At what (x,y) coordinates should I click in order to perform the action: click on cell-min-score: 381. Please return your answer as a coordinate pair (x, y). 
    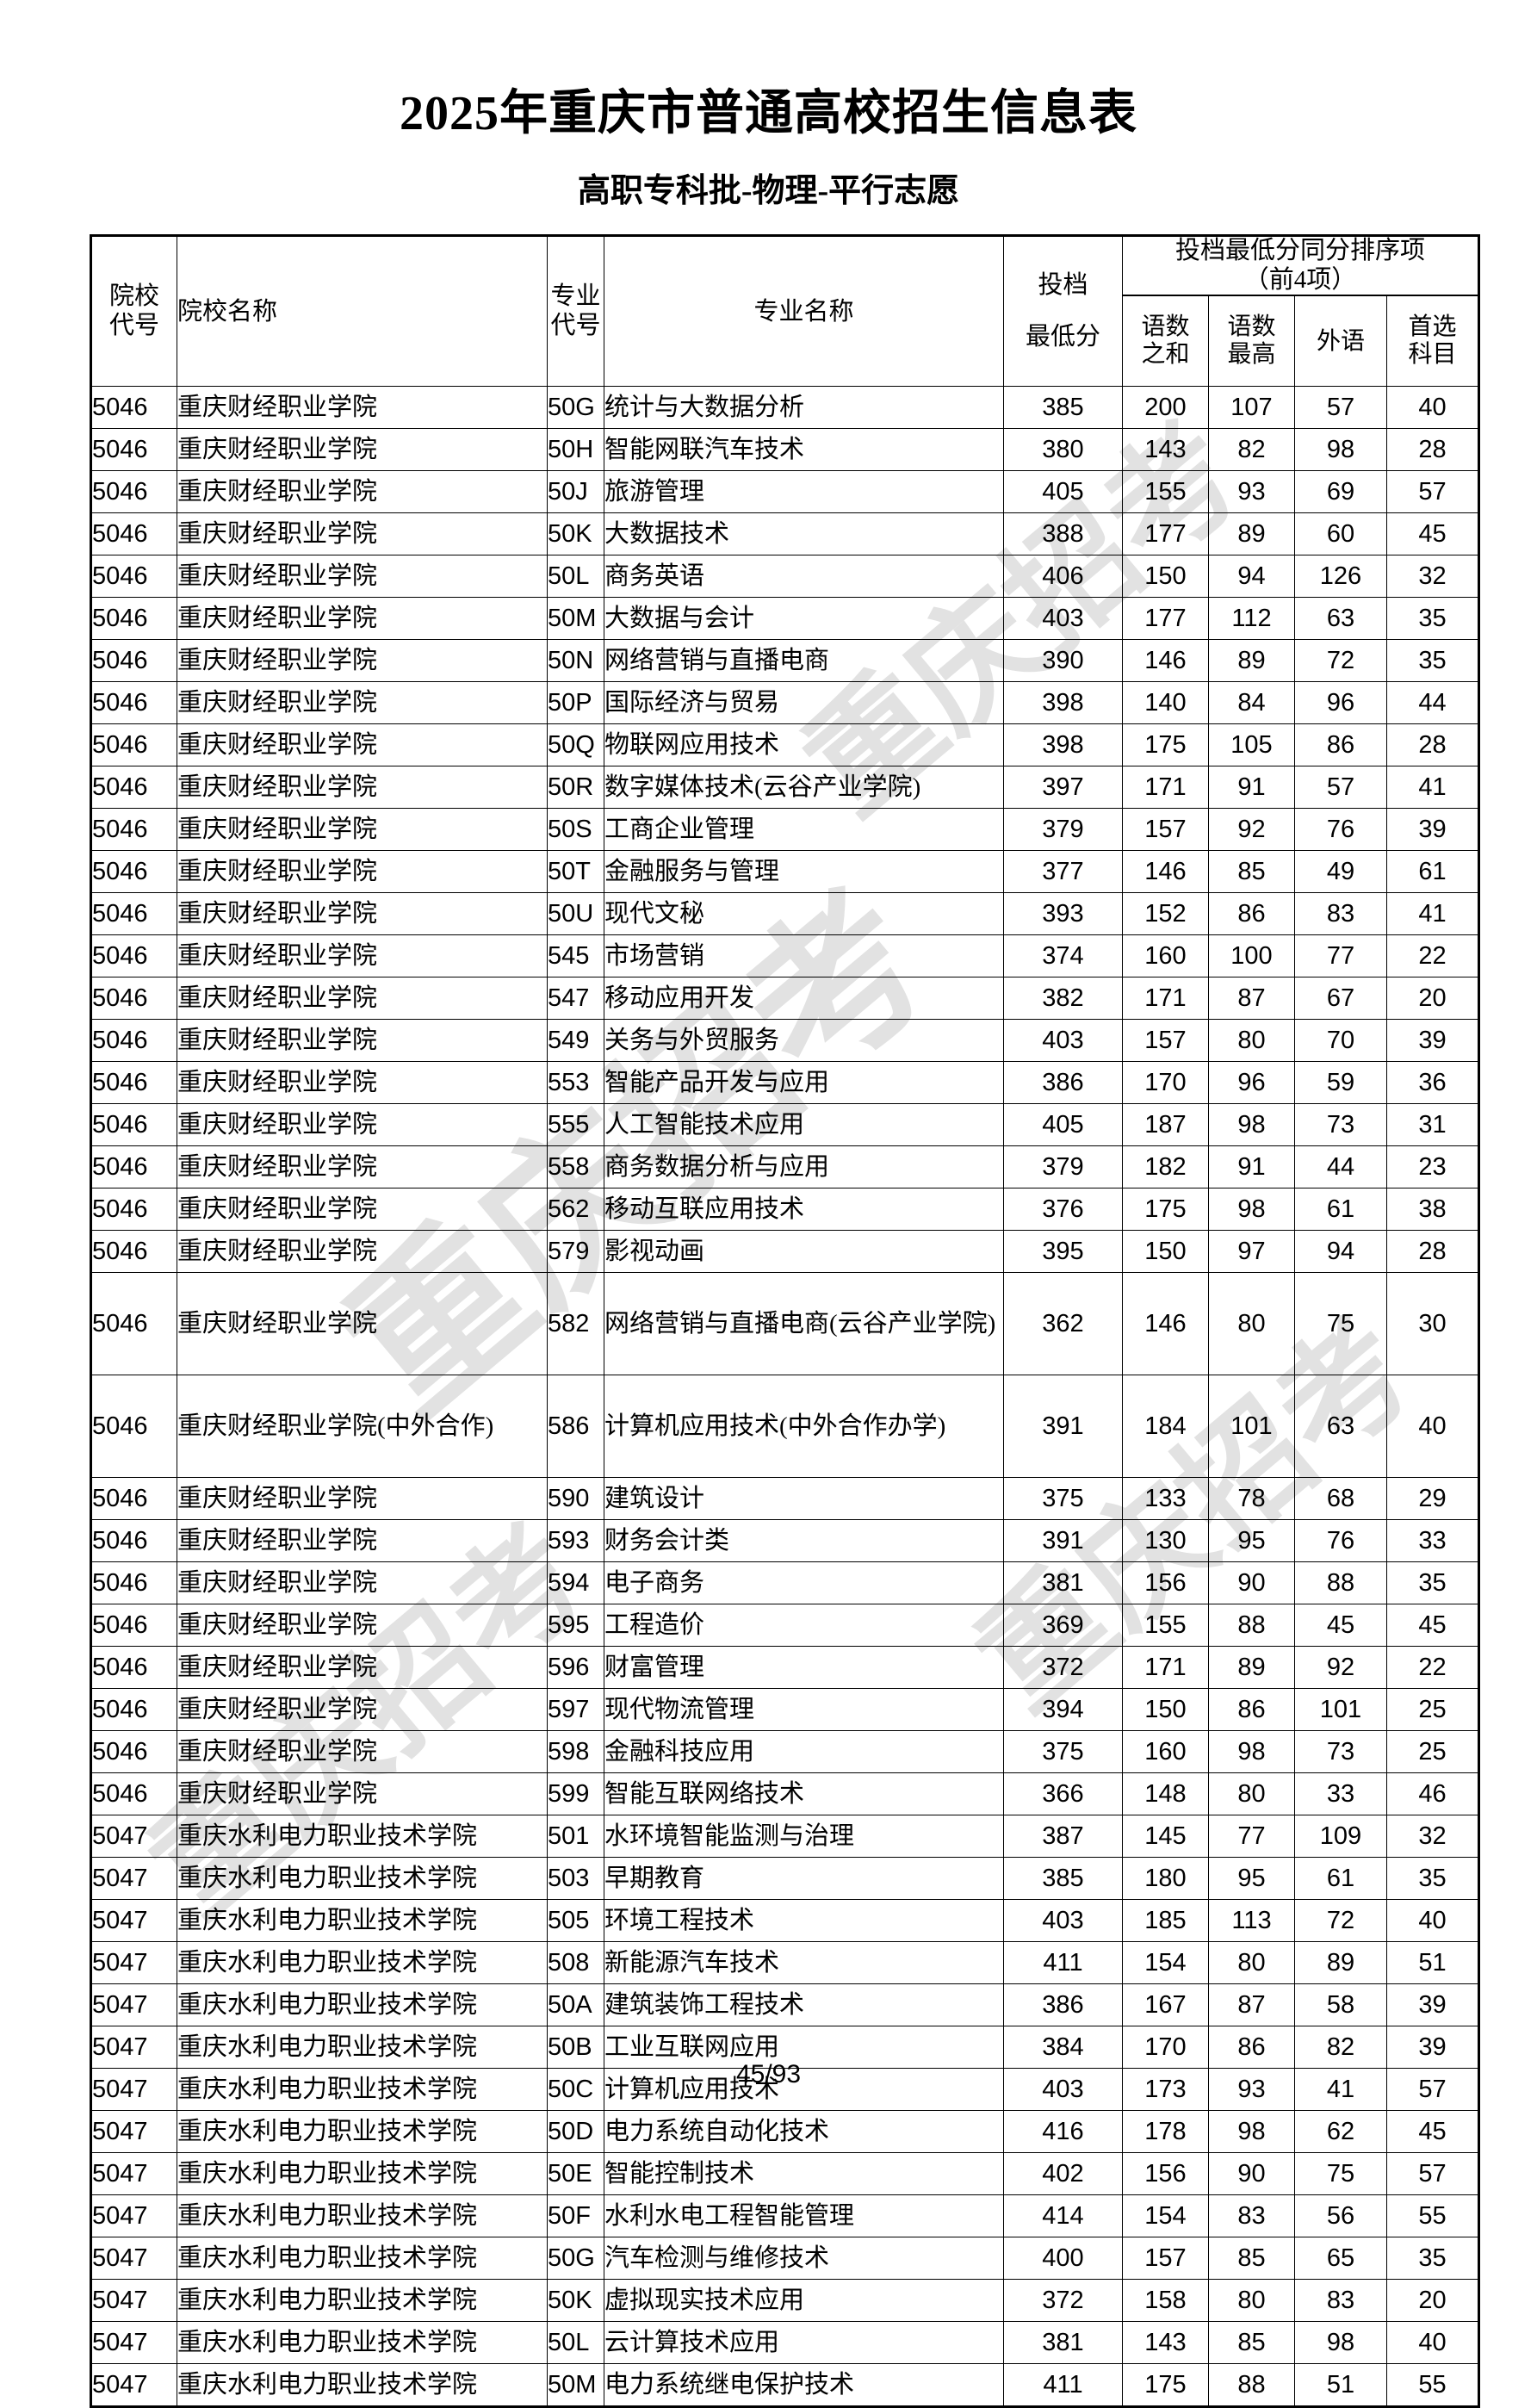
    Looking at the image, I should click on (1063, 2343).